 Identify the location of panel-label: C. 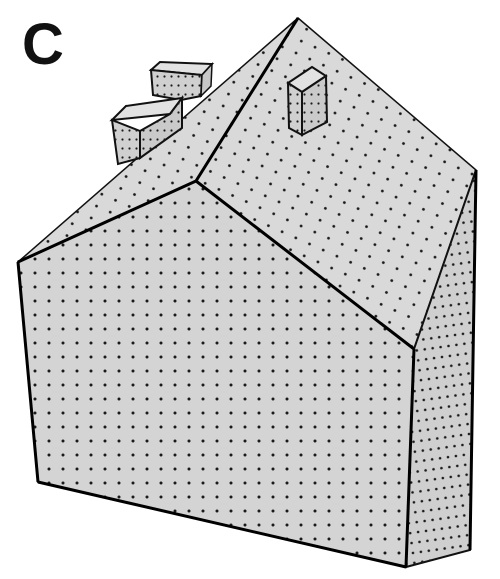
(43, 44).